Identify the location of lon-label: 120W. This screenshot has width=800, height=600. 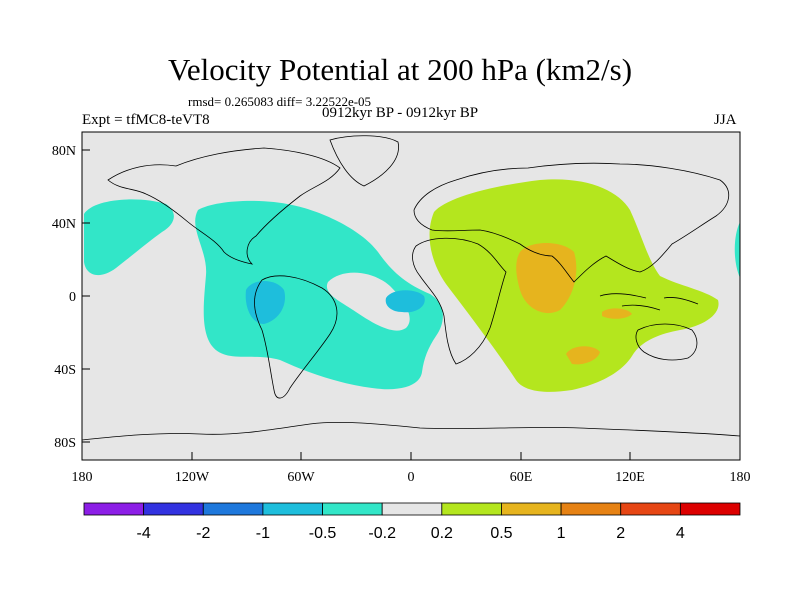
(192, 477).